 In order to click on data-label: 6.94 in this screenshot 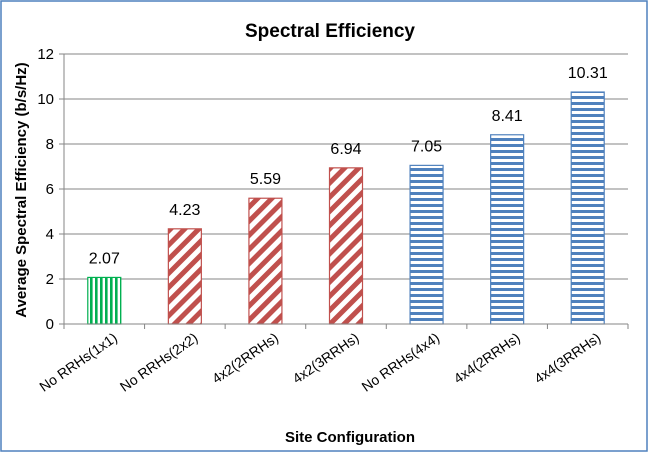, I will do `click(345, 149)`.